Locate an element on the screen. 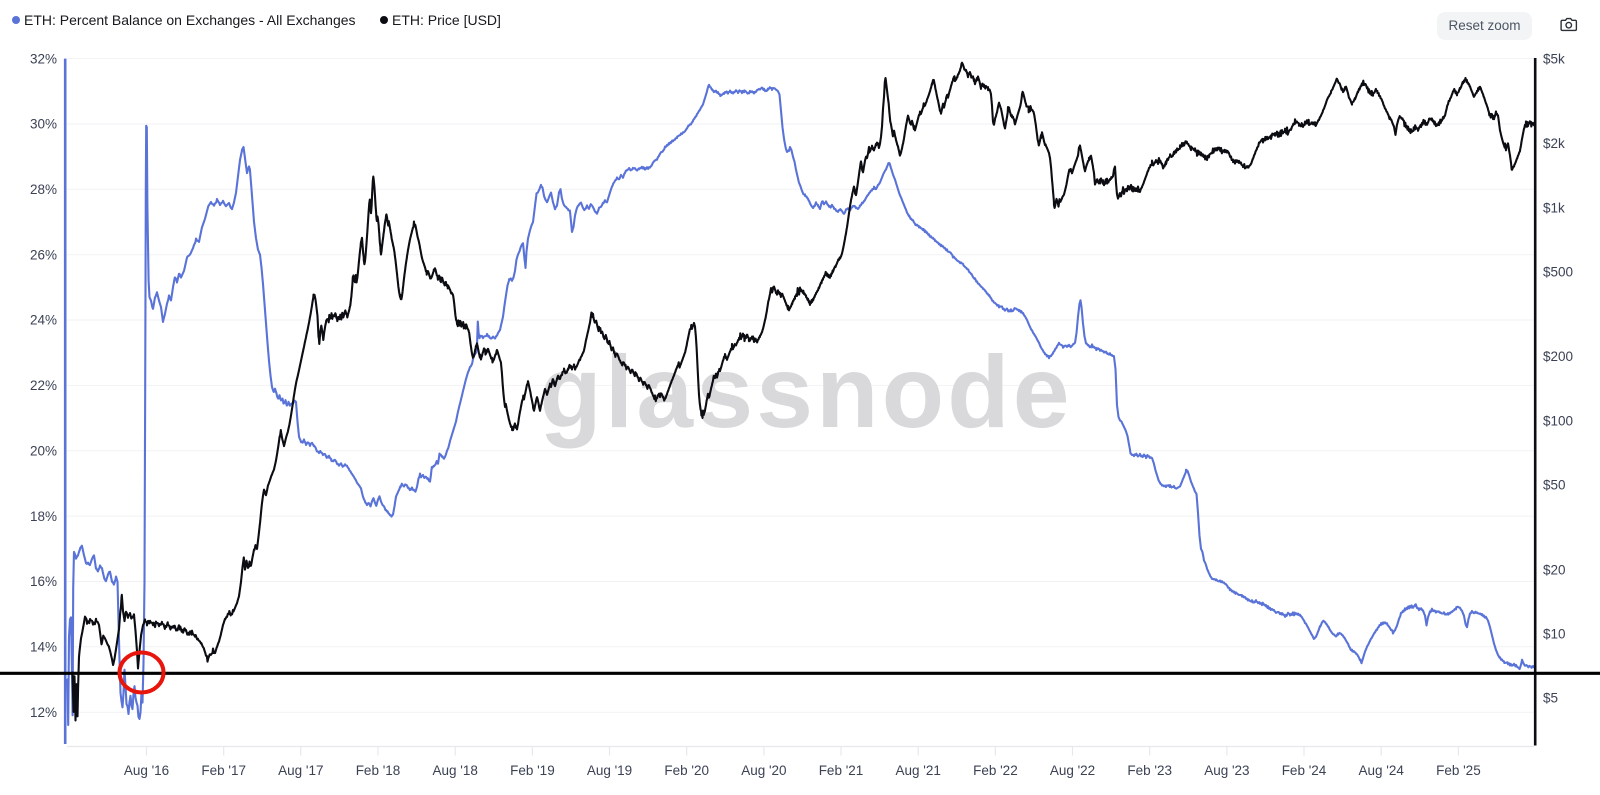  svg-text: Aug '17 is located at coordinates (300, 770).